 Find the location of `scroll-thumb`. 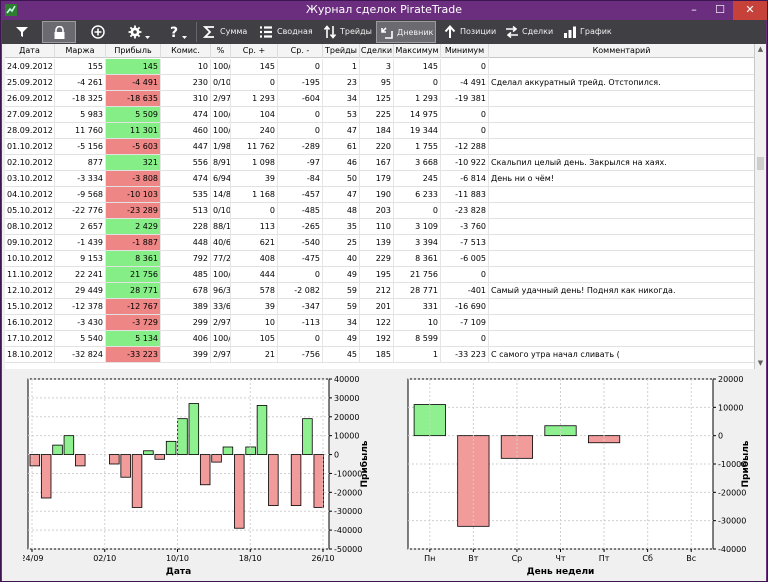

scroll-thumb is located at coordinates (760, 163).